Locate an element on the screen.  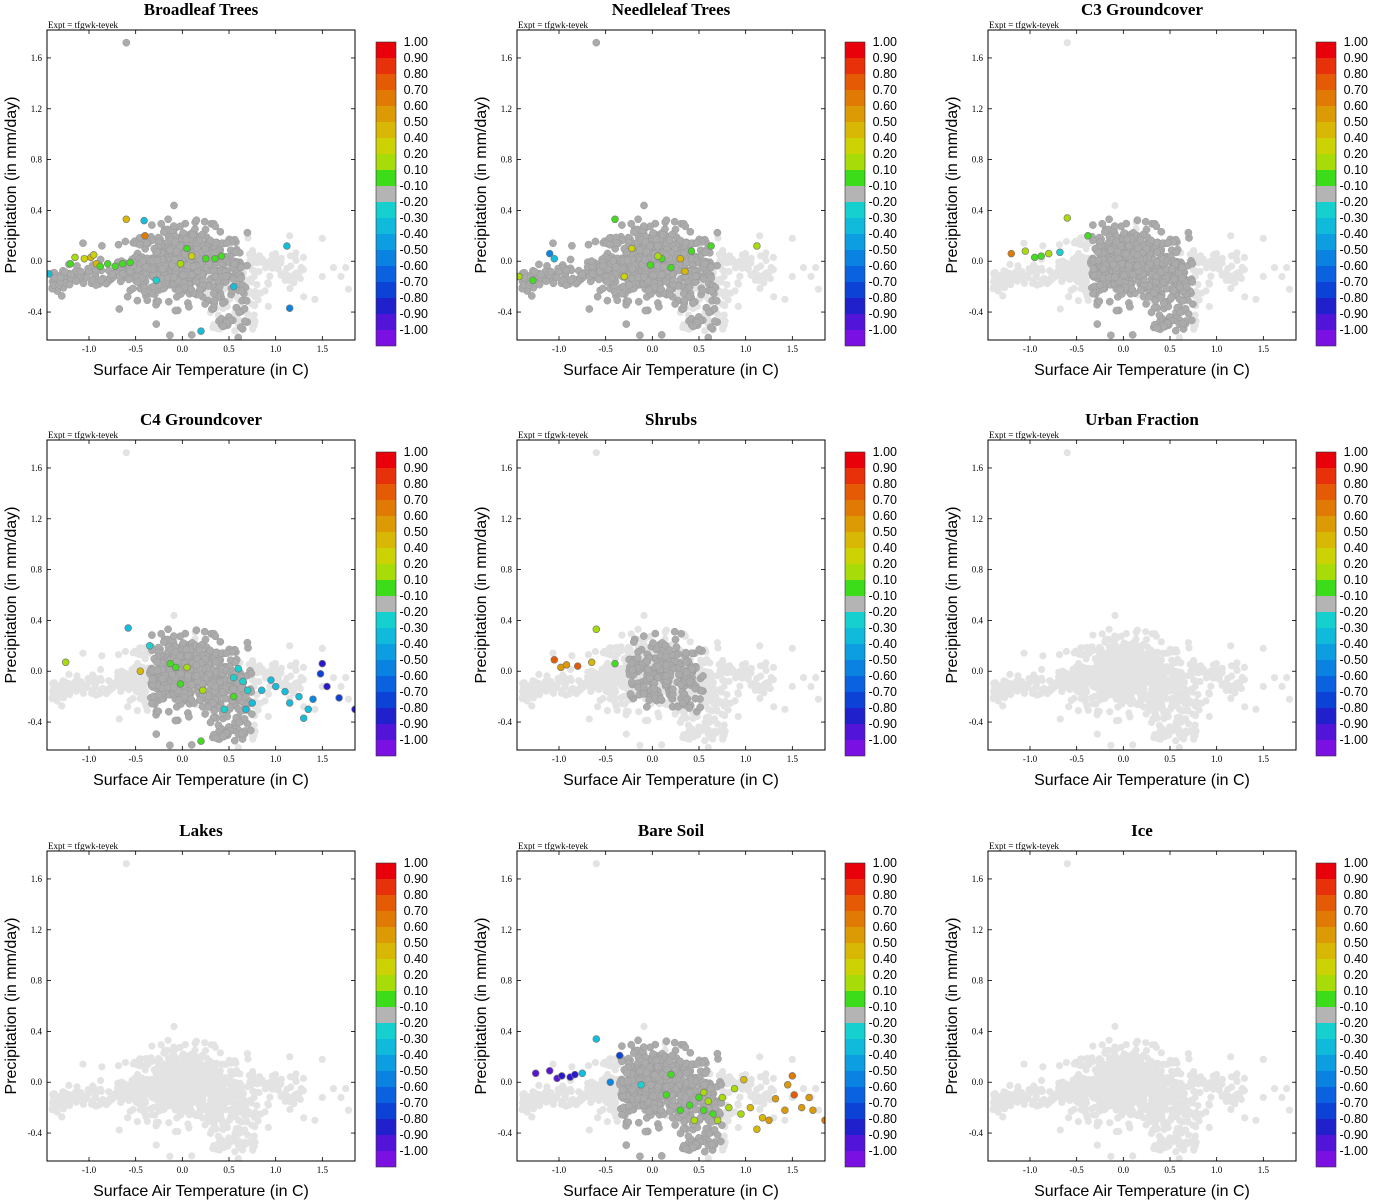
colorbar-label: 0.80 is located at coordinates (1356, 74).